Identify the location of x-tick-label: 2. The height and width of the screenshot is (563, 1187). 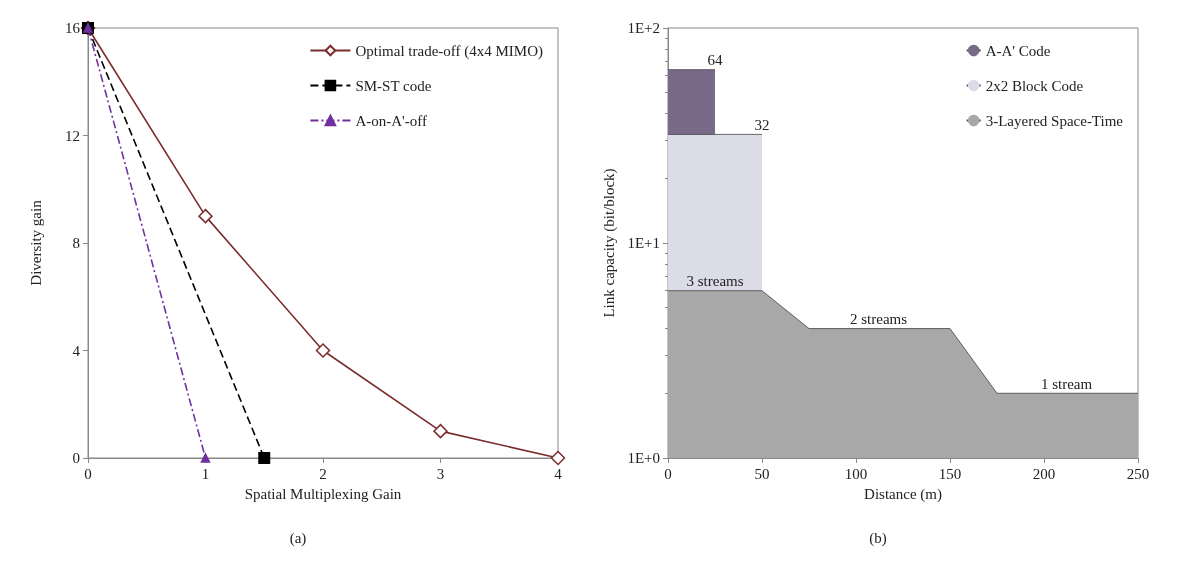
(323, 473).